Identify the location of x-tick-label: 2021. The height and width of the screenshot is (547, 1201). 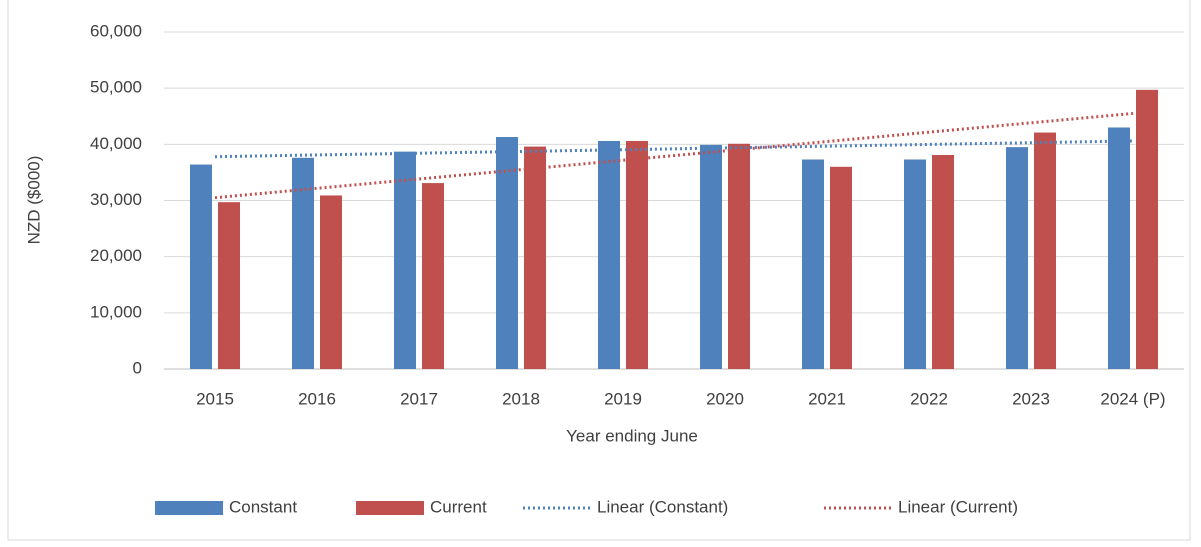
(827, 398).